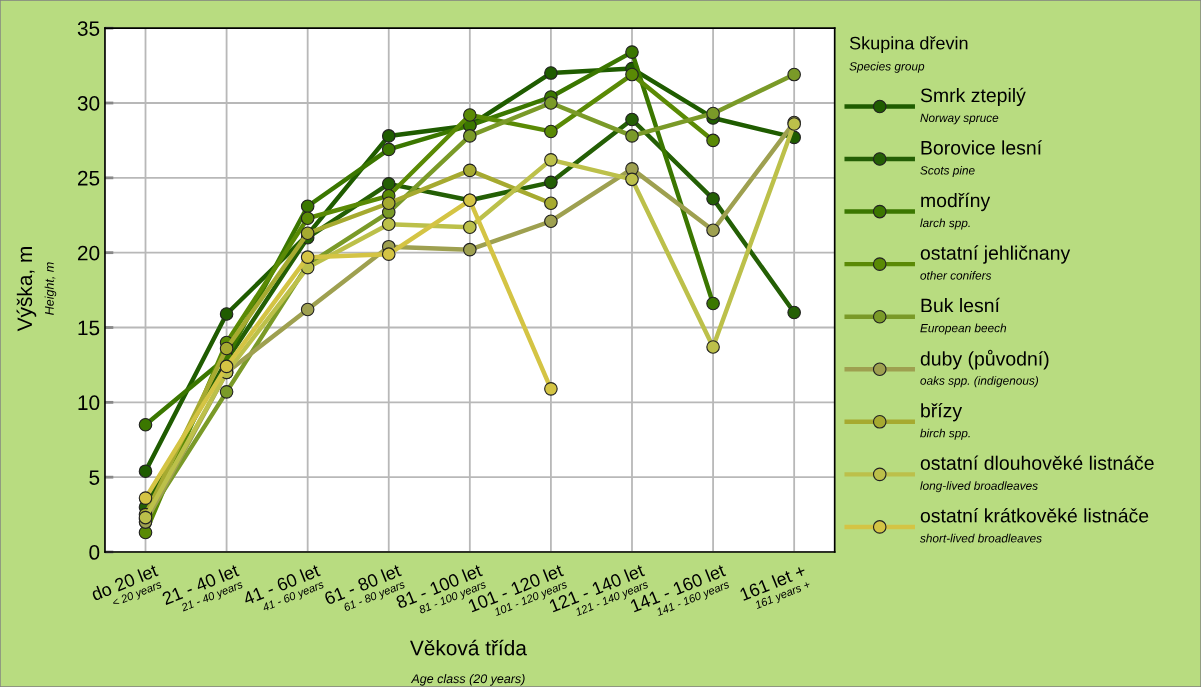 The height and width of the screenshot is (687, 1201). What do you see at coordinates (203, 588) in the screenshot?
I see `x-tick-label: 21 - 40 let 21 - 40 years` at bounding box center [203, 588].